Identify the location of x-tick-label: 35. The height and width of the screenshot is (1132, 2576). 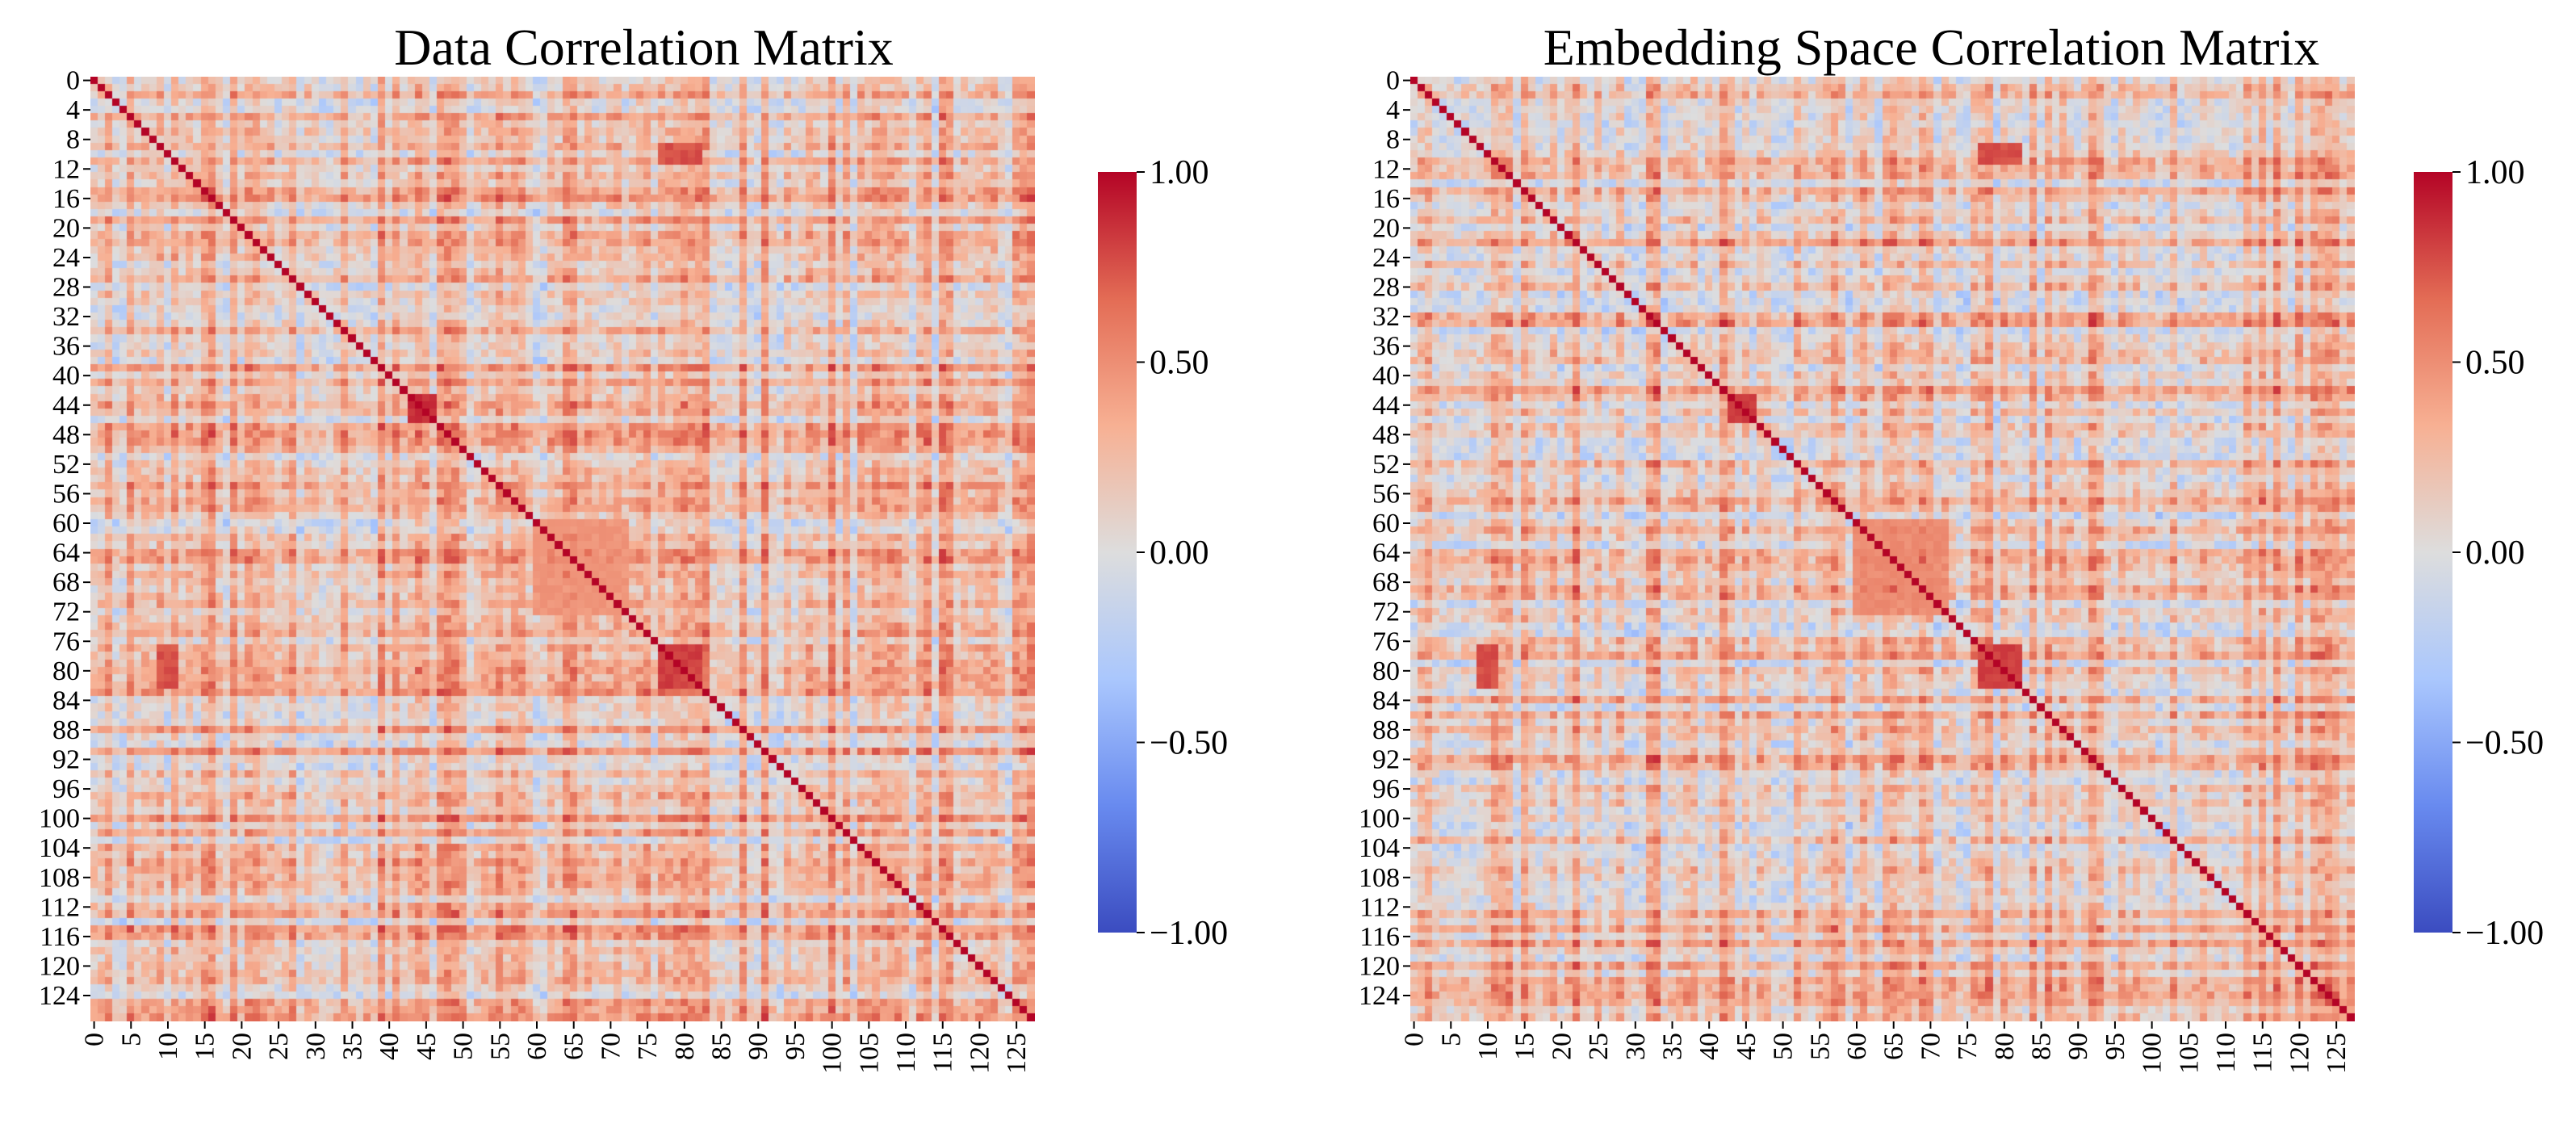
(352, 1046).